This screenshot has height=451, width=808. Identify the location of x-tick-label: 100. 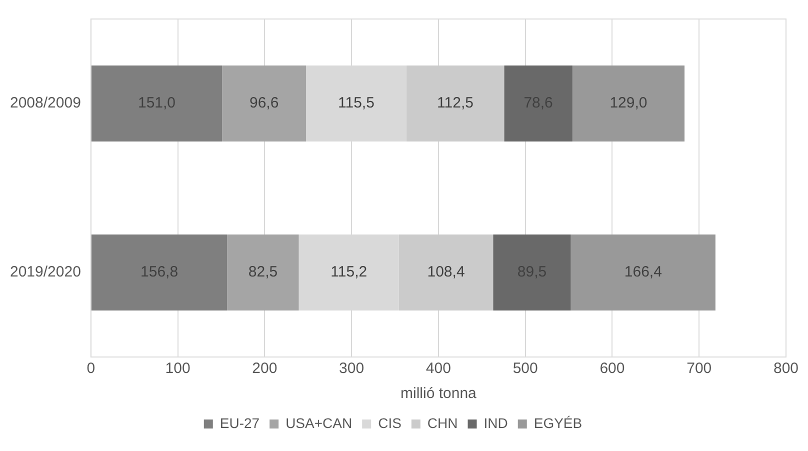
(177, 369).